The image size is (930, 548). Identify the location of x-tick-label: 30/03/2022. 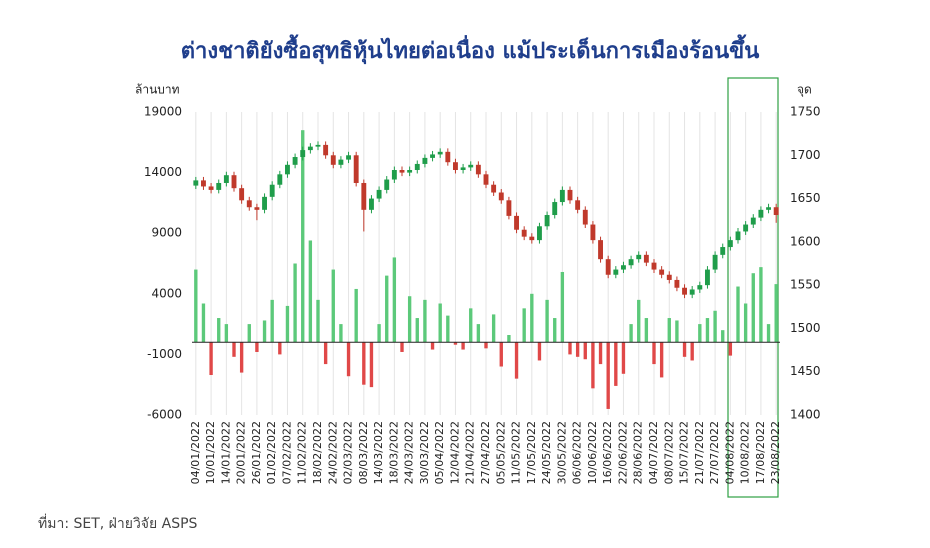
(424, 452).